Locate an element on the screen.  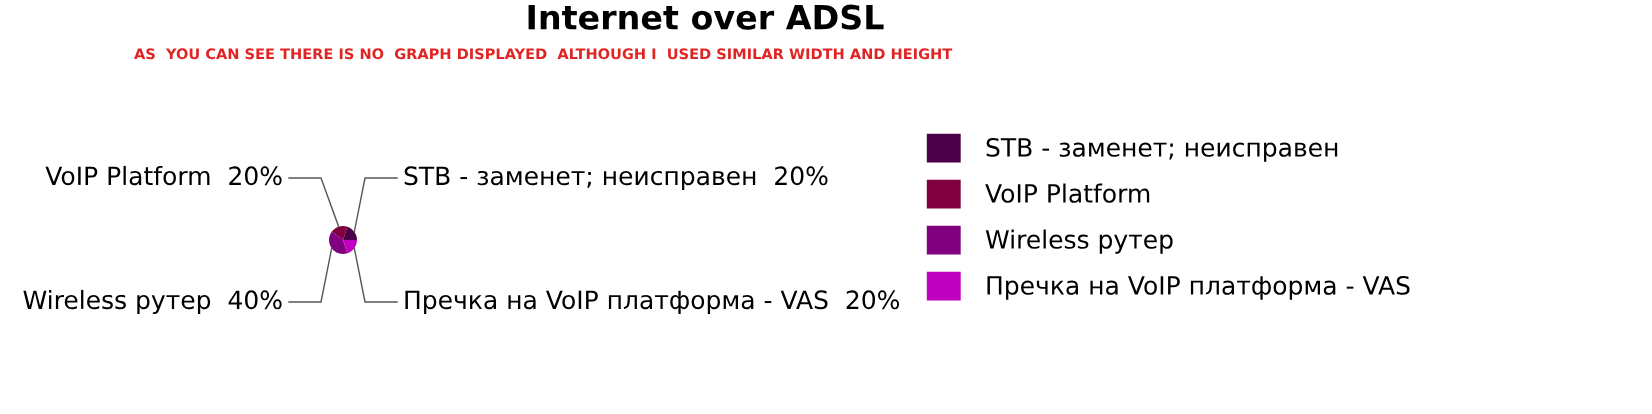
legend-label: Пречка на VoIP платформа - VAS is located at coordinates (1198, 287).